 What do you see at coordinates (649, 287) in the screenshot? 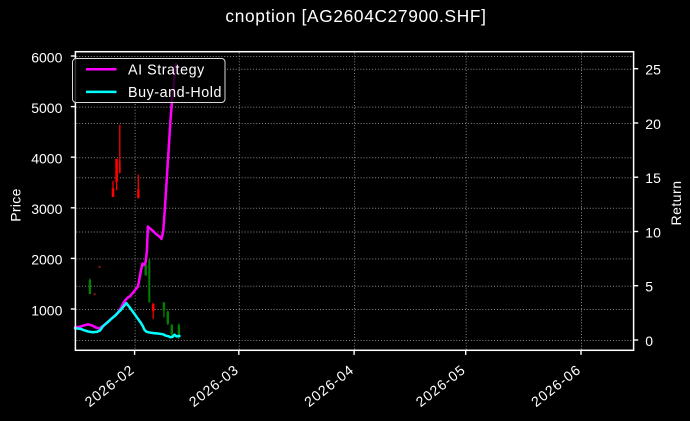
I see `svg-text: 5` at bounding box center [649, 287].